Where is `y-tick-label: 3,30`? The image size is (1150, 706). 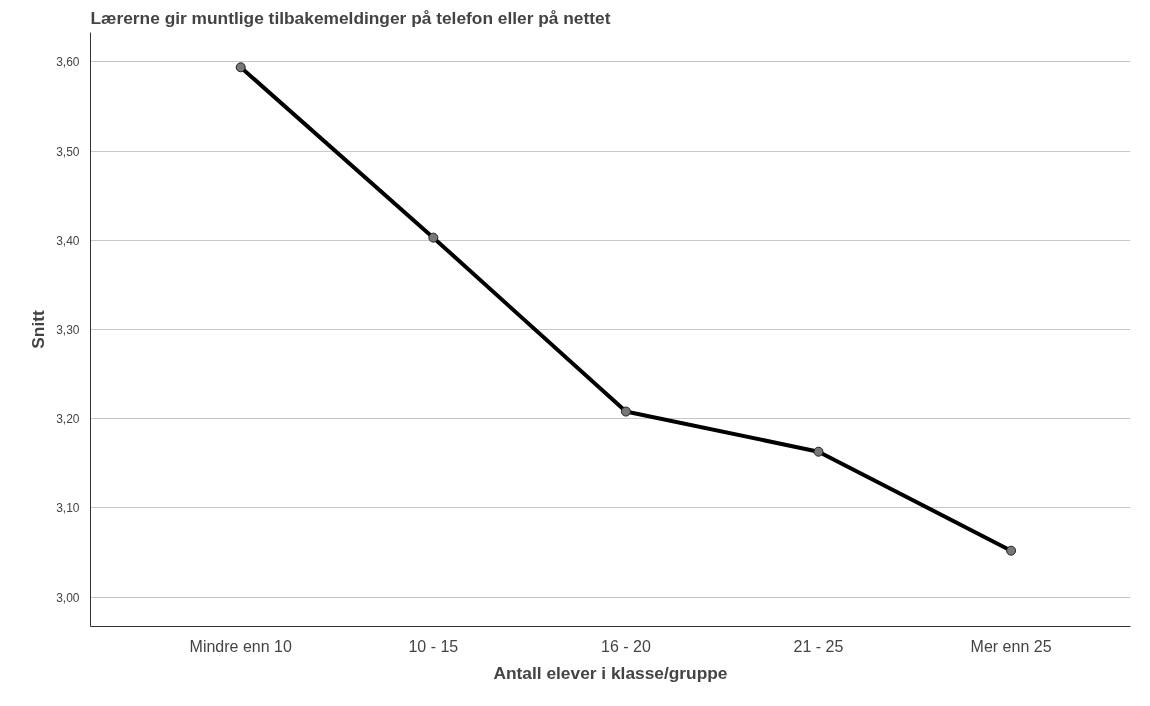 y-tick-label: 3,30 is located at coordinates (68, 330).